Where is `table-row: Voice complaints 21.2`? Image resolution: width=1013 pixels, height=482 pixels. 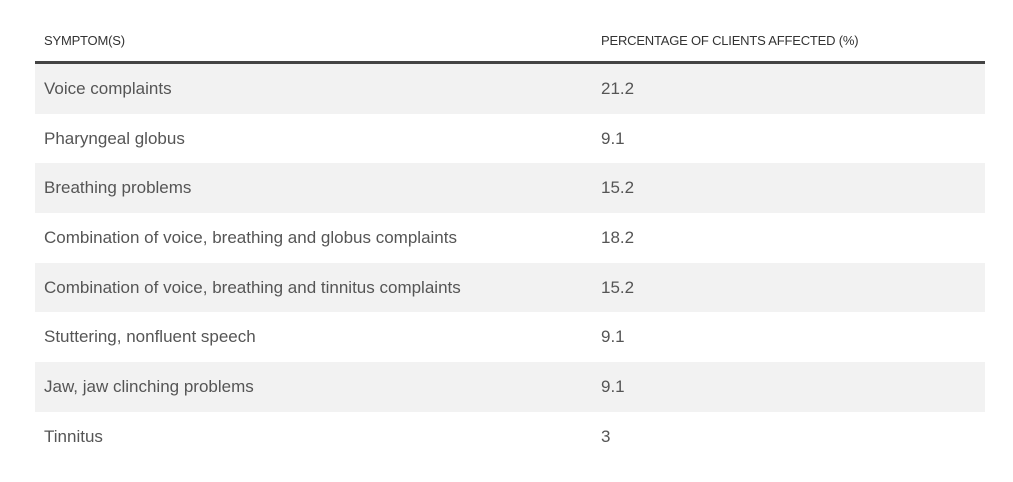
table-row: Voice complaints 21.2 is located at coordinates (510, 88).